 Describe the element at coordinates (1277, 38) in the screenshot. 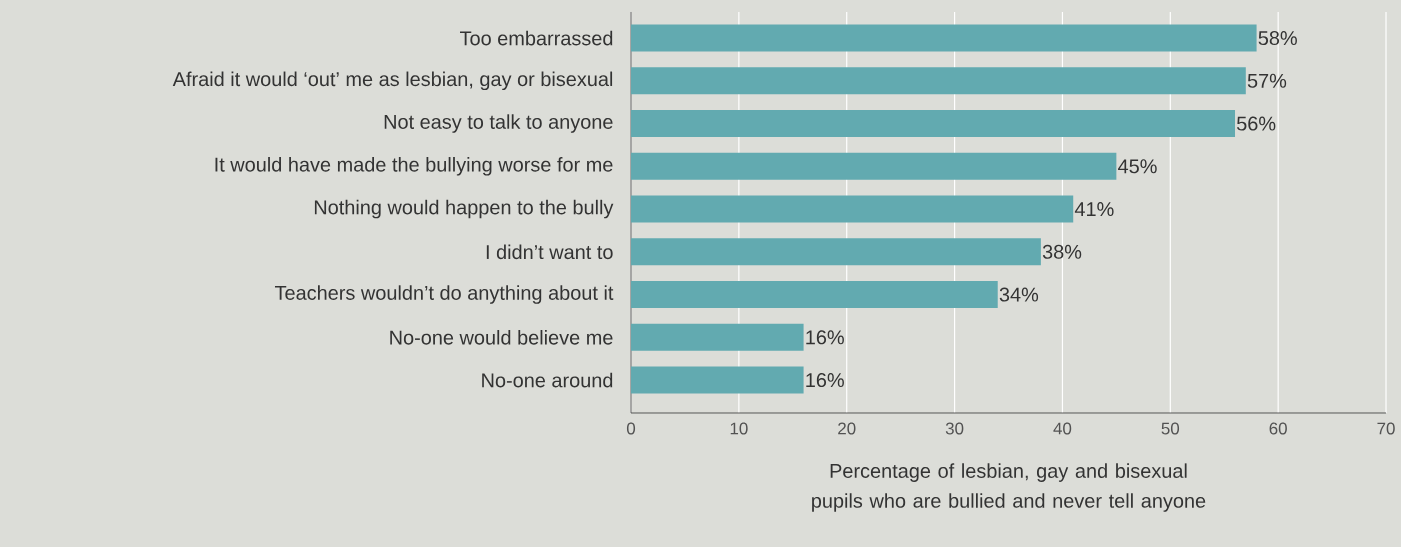

I see `data-label: 58%` at that location.